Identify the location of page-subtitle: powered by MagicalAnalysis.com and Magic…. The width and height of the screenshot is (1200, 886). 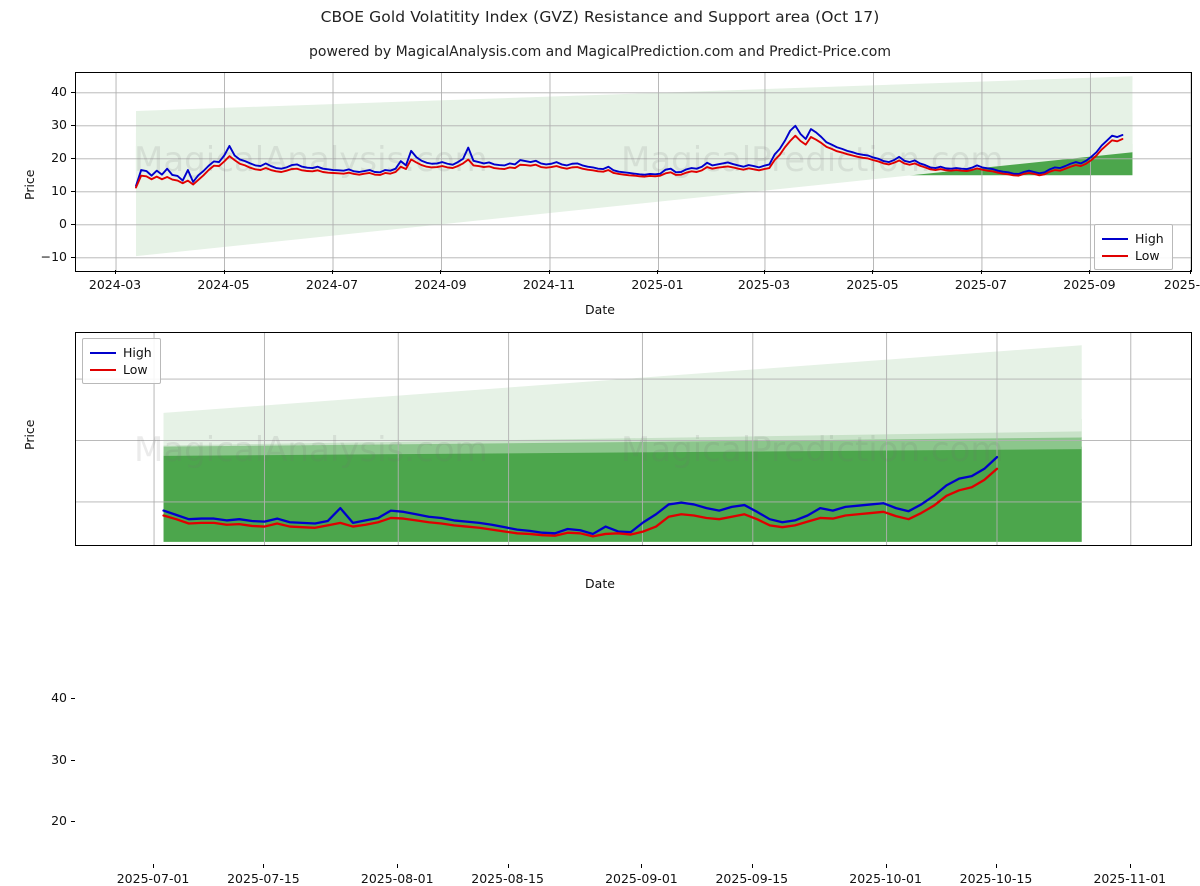
(600, 52).